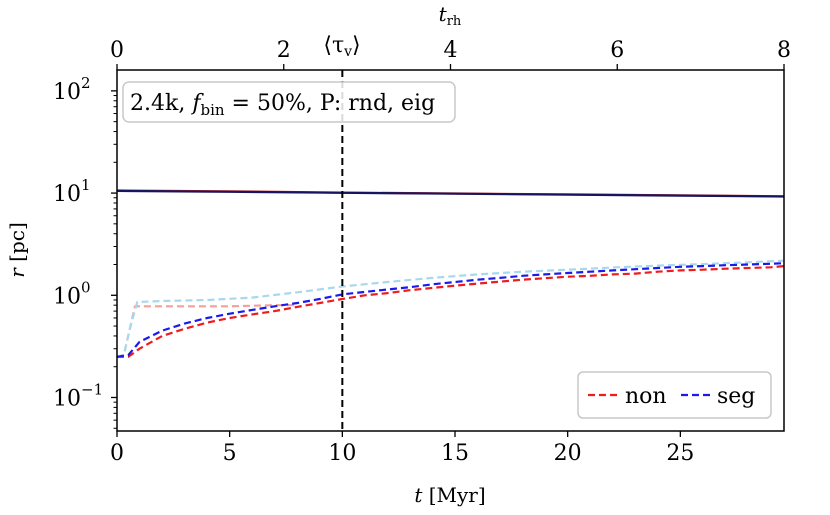 The height and width of the screenshot is (515, 830). Describe the element at coordinates (646, 396) in the screenshot. I see `legend-label-non: non` at that location.